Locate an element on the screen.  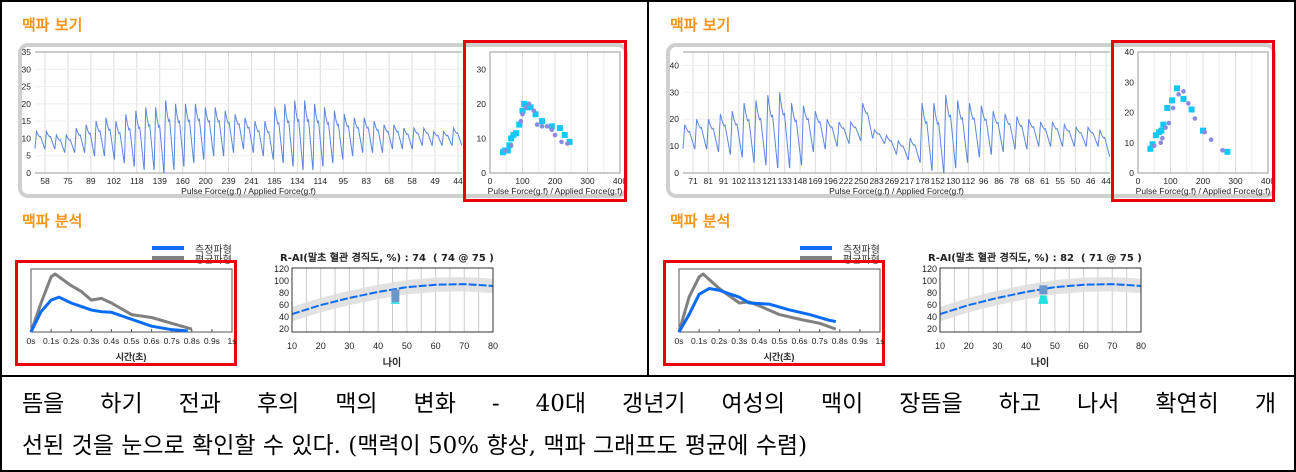
x-tick-label: 114 is located at coordinates (321, 181).